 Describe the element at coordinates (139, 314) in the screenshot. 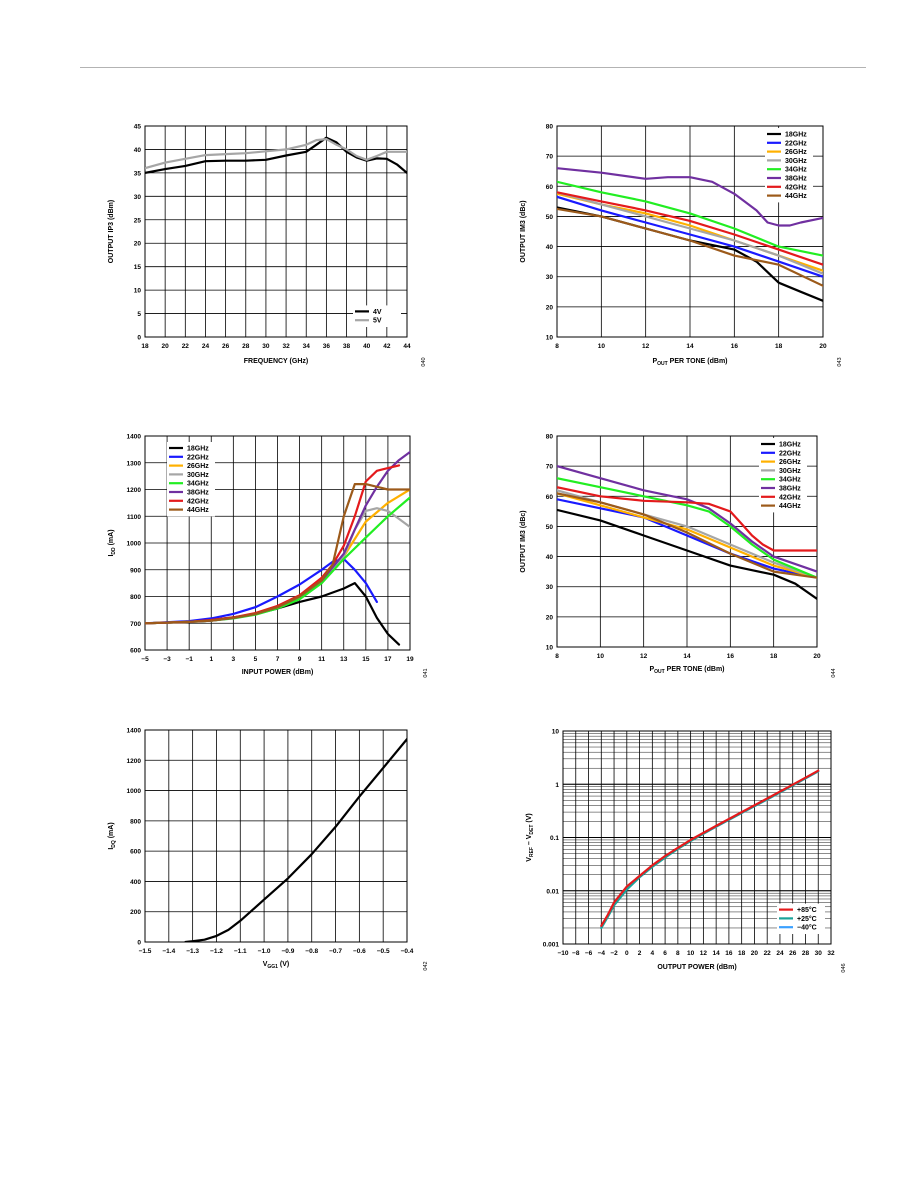

I see `y-tick-label: 5` at that location.